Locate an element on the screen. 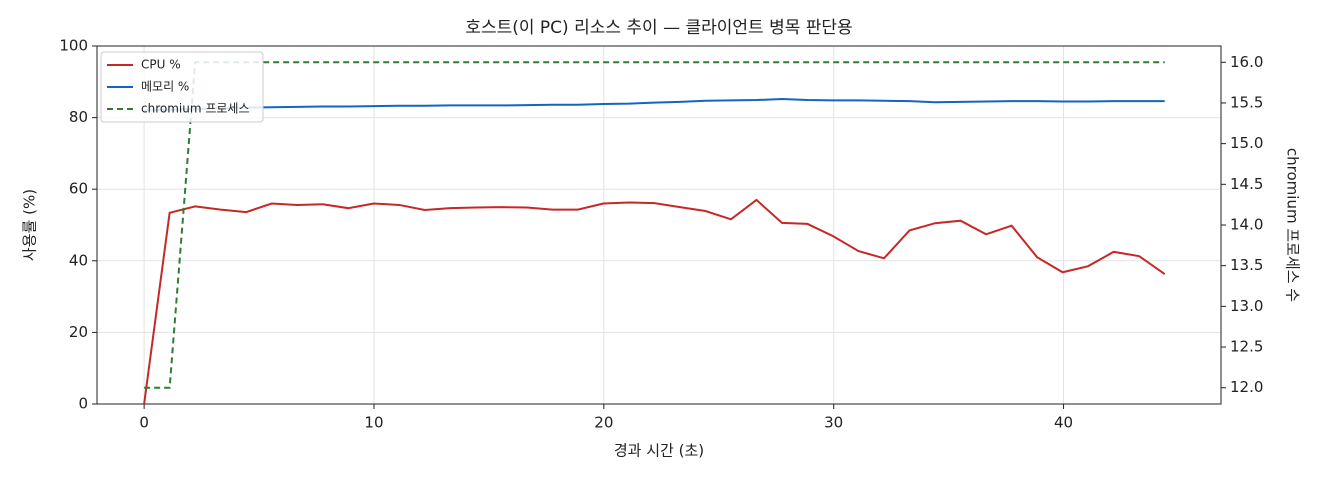 The width and height of the screenshot is (1320, 480). series-line is located at coordinates (654, 104).